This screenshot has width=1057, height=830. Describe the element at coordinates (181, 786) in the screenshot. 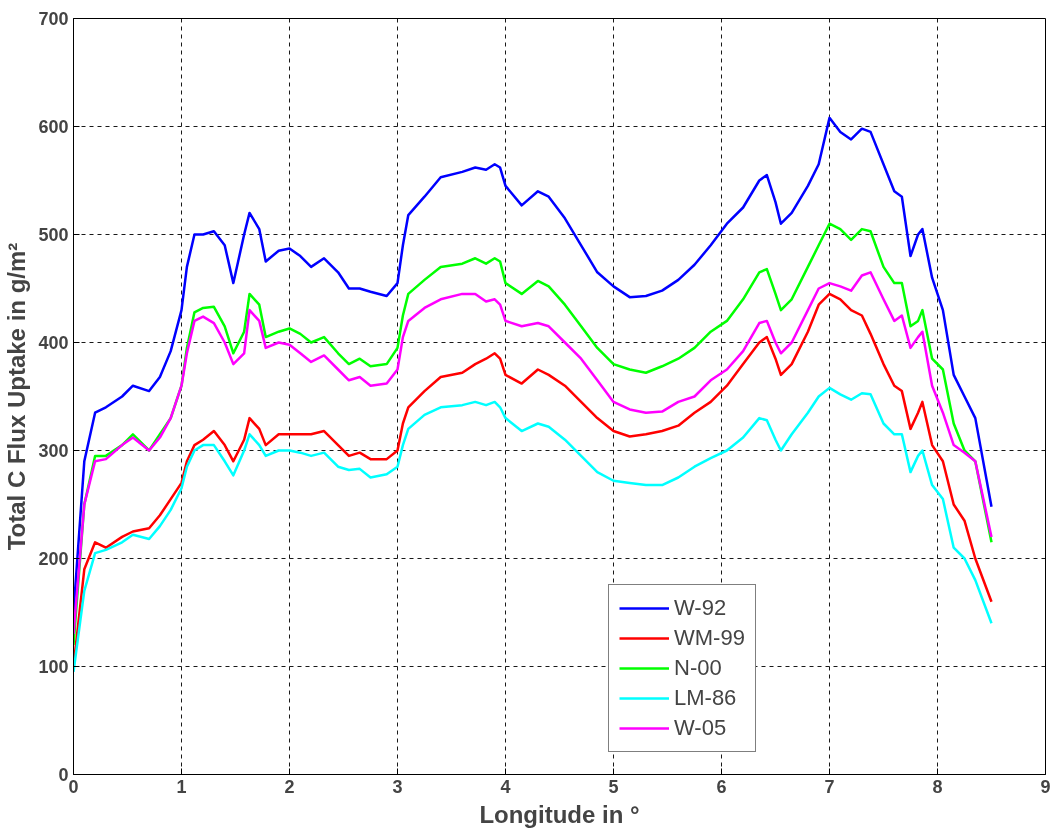

I see `x-tick-label: 1` at that location.